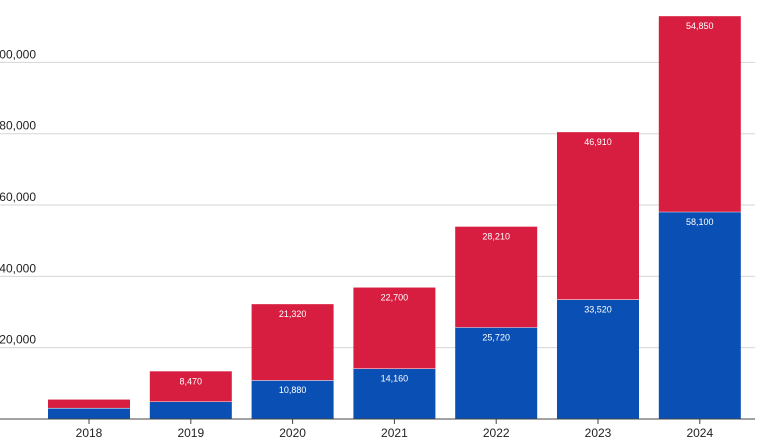 This screenshot has height=440, width=760. What do you see at coordinates (292, 433) in the screenshot?
I see `x-tick-label: 2020` at bounding box center [292, 433].